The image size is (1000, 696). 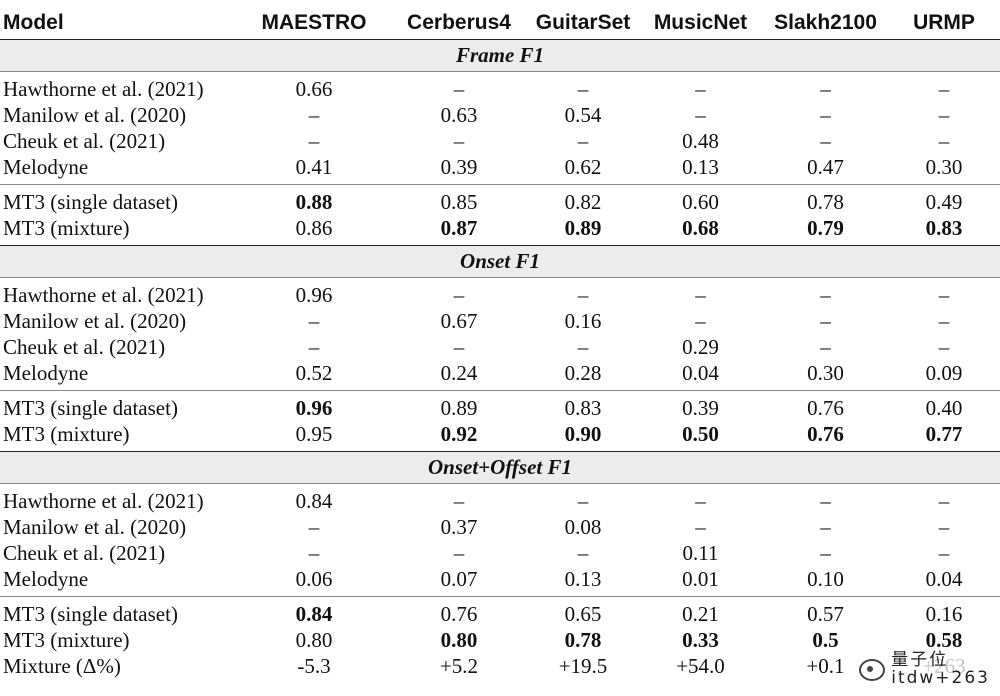 I want to click on table-row: Manilow et al. (2020) – 0.63 0.54 – – –, so click(x=500, y=115).